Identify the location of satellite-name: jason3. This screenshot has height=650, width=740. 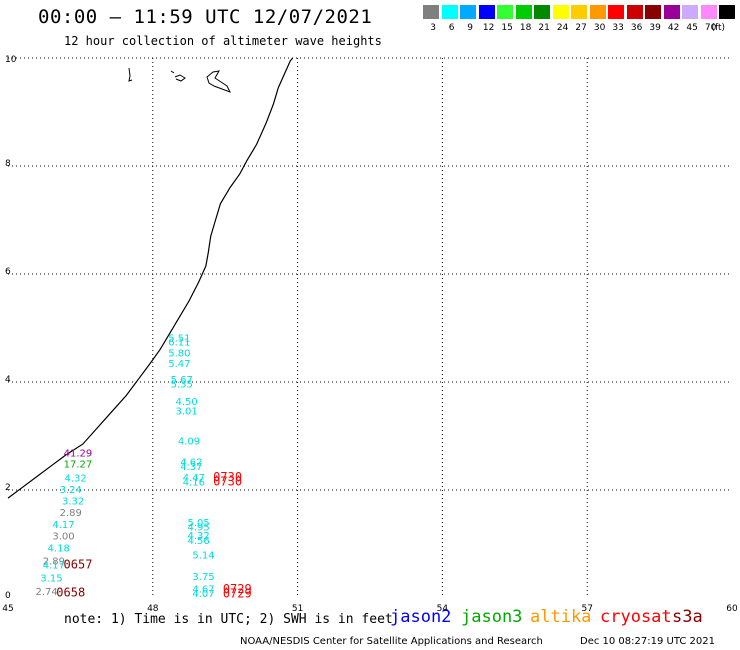
(492, 617).